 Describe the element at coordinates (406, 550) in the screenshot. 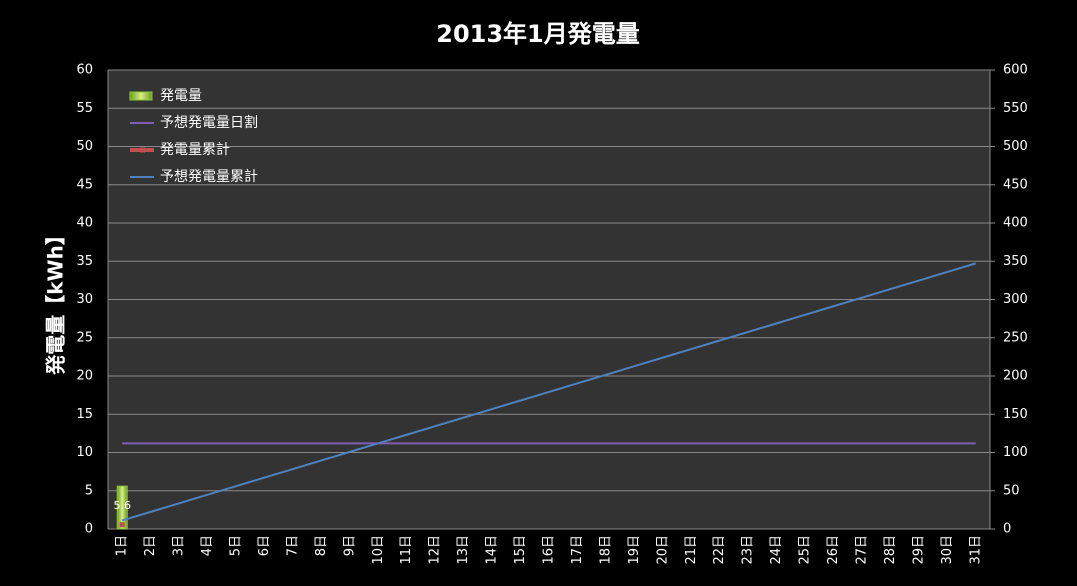

I see `x-tick-label: 11日` at that location.